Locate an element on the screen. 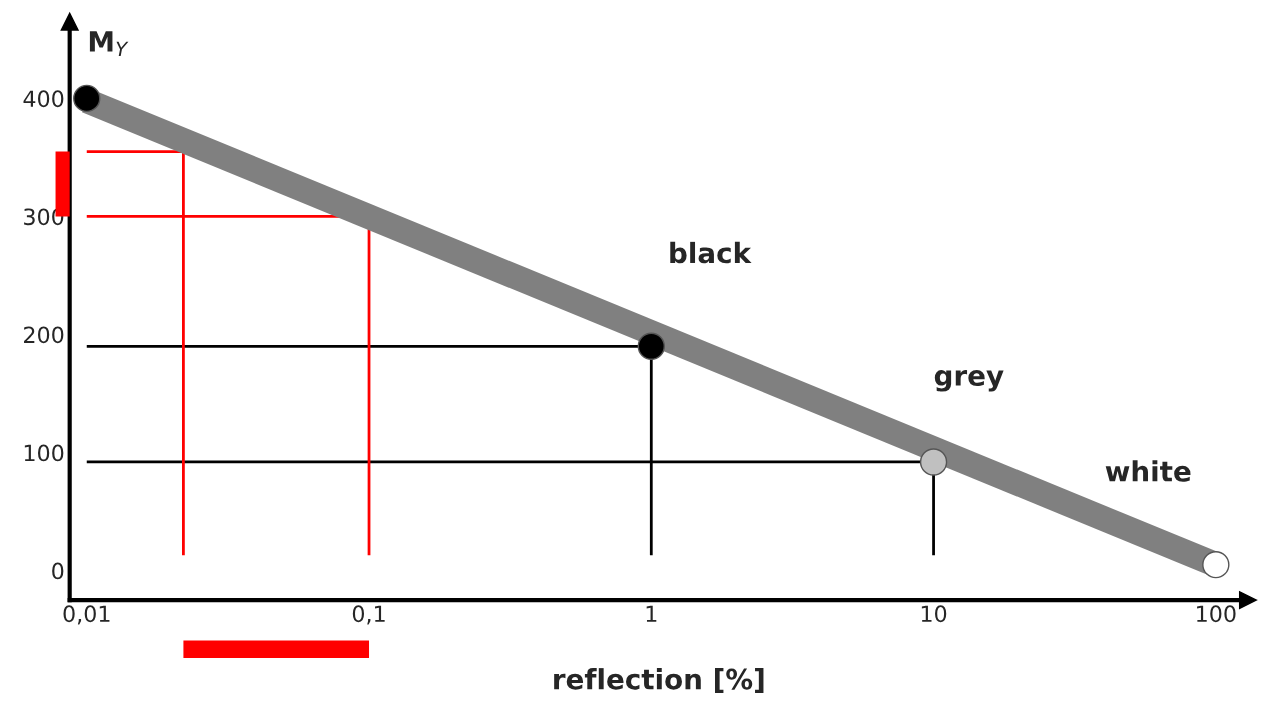 The width and height of the screenshot is (1267, 723). y-tick-label: 0 is located at coordinates (58, 571).